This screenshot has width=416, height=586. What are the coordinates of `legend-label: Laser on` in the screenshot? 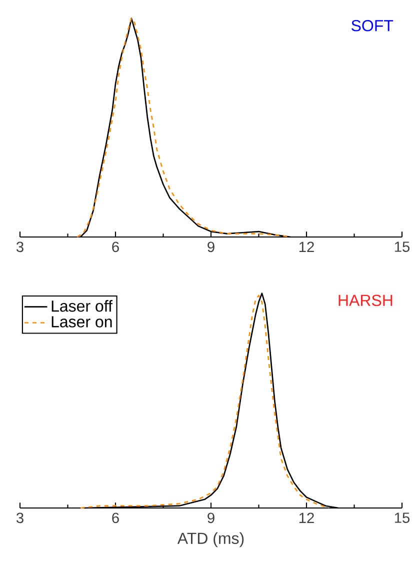 It's located at (82, 322).